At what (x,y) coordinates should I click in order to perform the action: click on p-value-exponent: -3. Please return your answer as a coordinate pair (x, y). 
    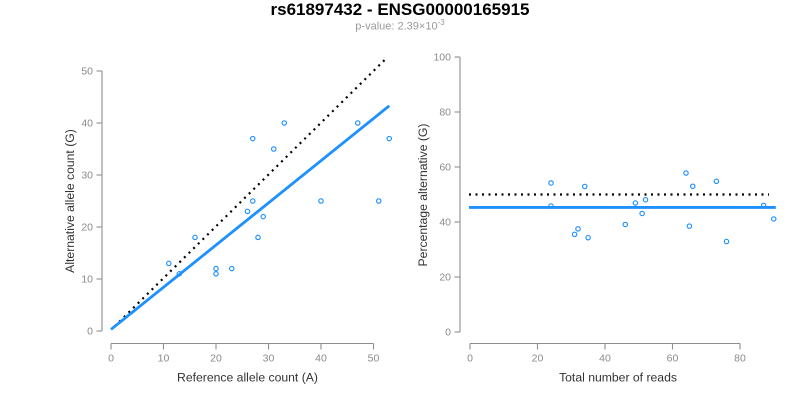
    Looking at the image, I should click on (441, 22).